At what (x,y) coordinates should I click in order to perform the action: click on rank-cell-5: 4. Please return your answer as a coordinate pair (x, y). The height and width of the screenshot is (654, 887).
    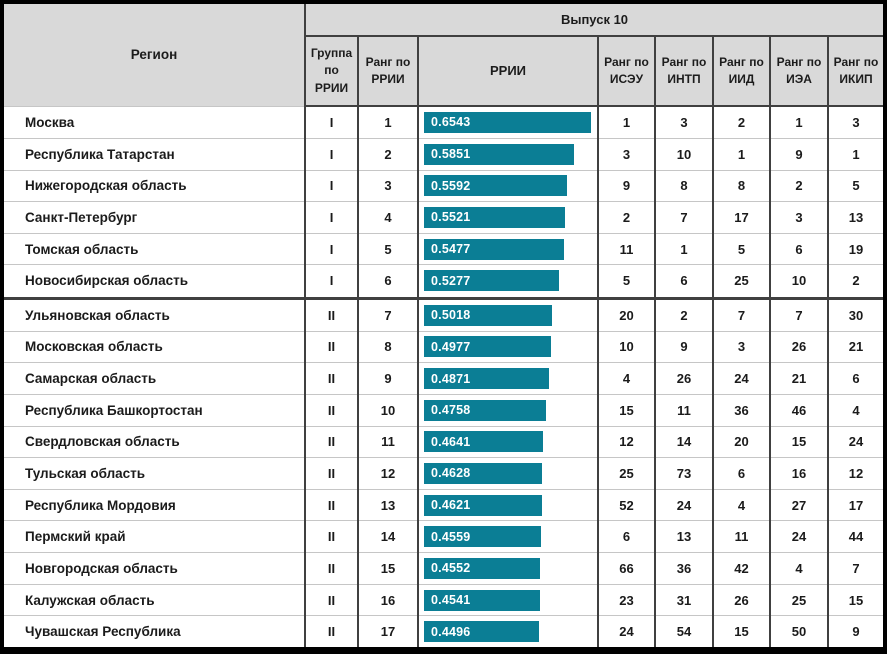
    Looking at the image, I should click on (855, 409).